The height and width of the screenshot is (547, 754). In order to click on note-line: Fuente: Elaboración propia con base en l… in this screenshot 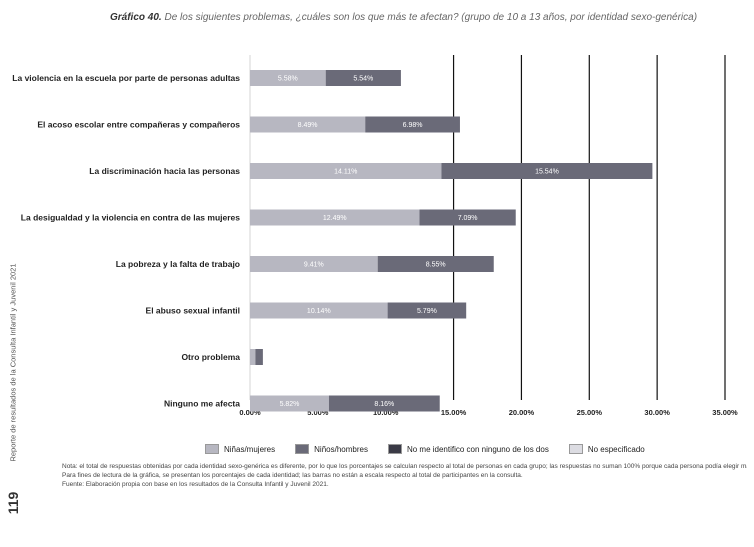, I will do `click(195, 484)`.